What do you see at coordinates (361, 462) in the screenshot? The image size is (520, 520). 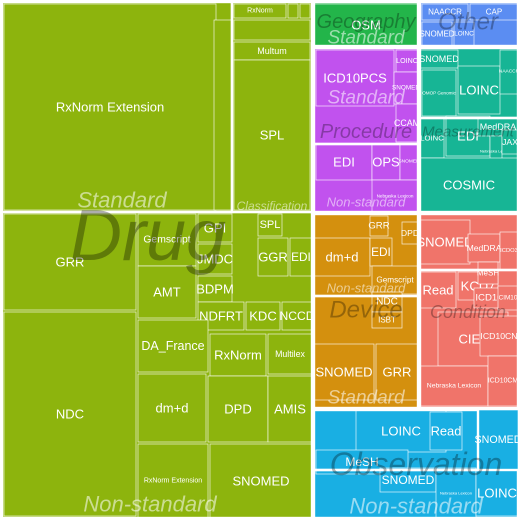 I see `tile-label-mesh: MeSH` at bounding box center [361, 462].